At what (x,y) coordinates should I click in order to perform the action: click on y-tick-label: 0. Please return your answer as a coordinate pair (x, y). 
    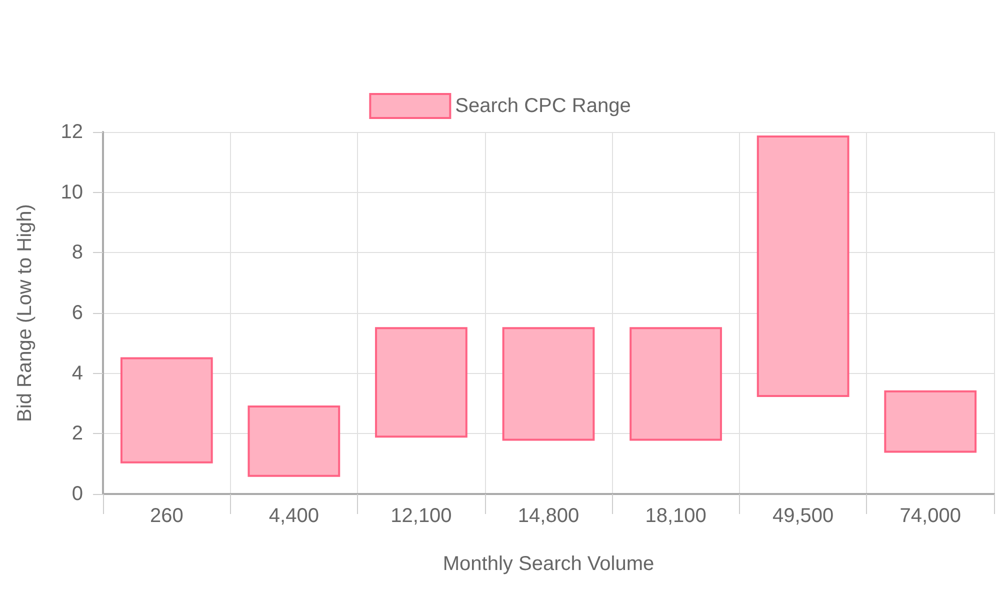
    Looking at the image, I should click on (77, 494).